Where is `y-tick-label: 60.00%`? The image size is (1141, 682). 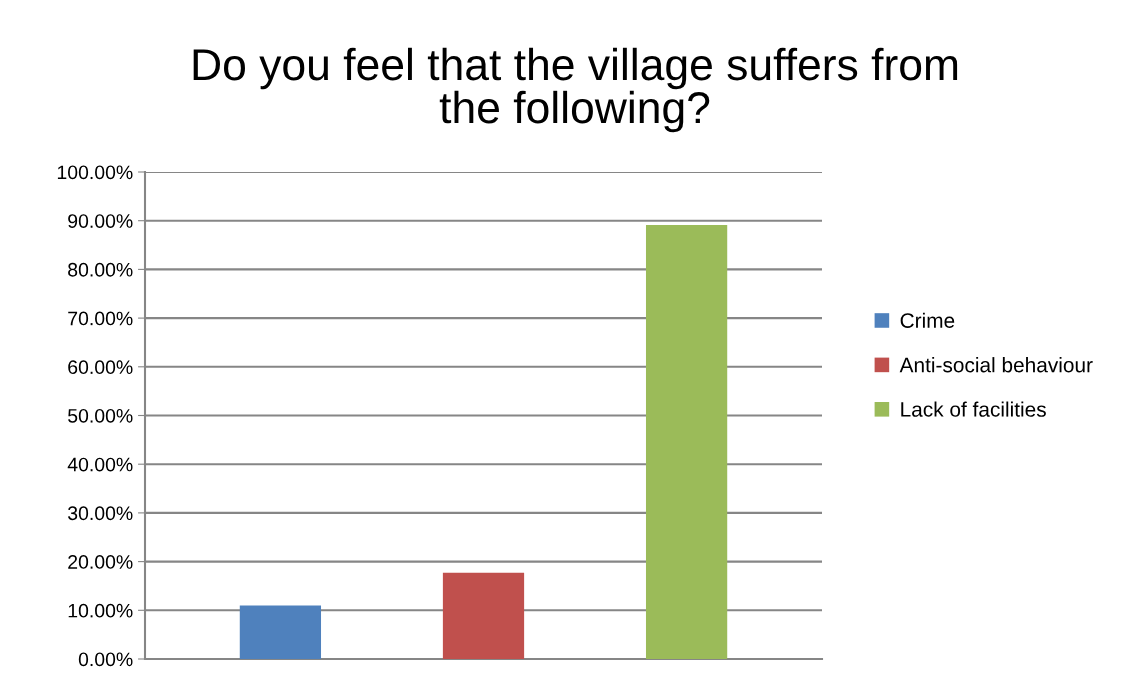 y-tick-label: 60.00% is located at coordinates (100, 367).